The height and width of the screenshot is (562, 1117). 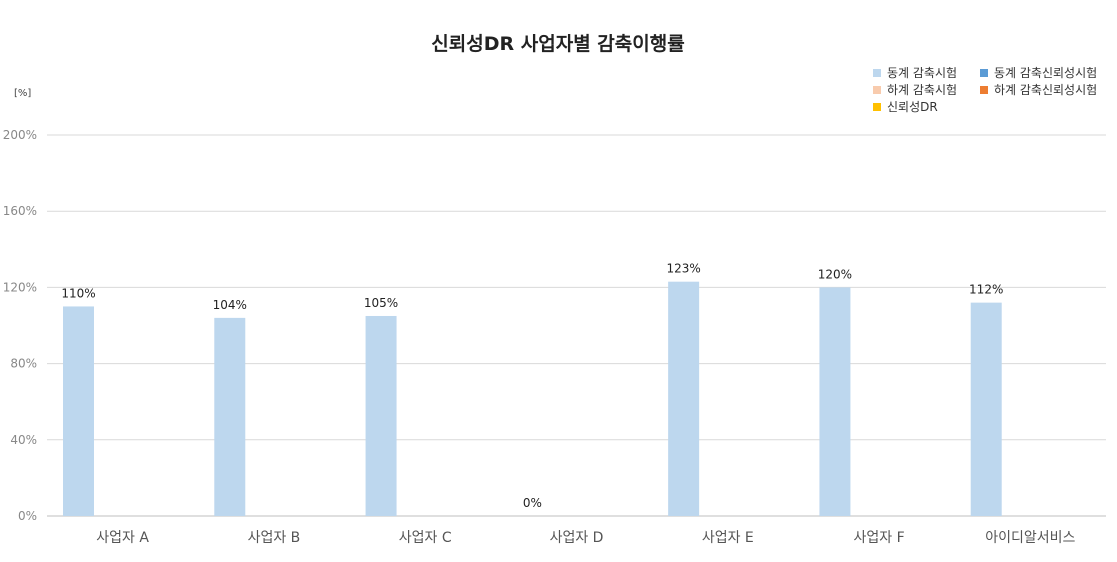 I want to click on data-label: 120%, so click(x=835, y=274).